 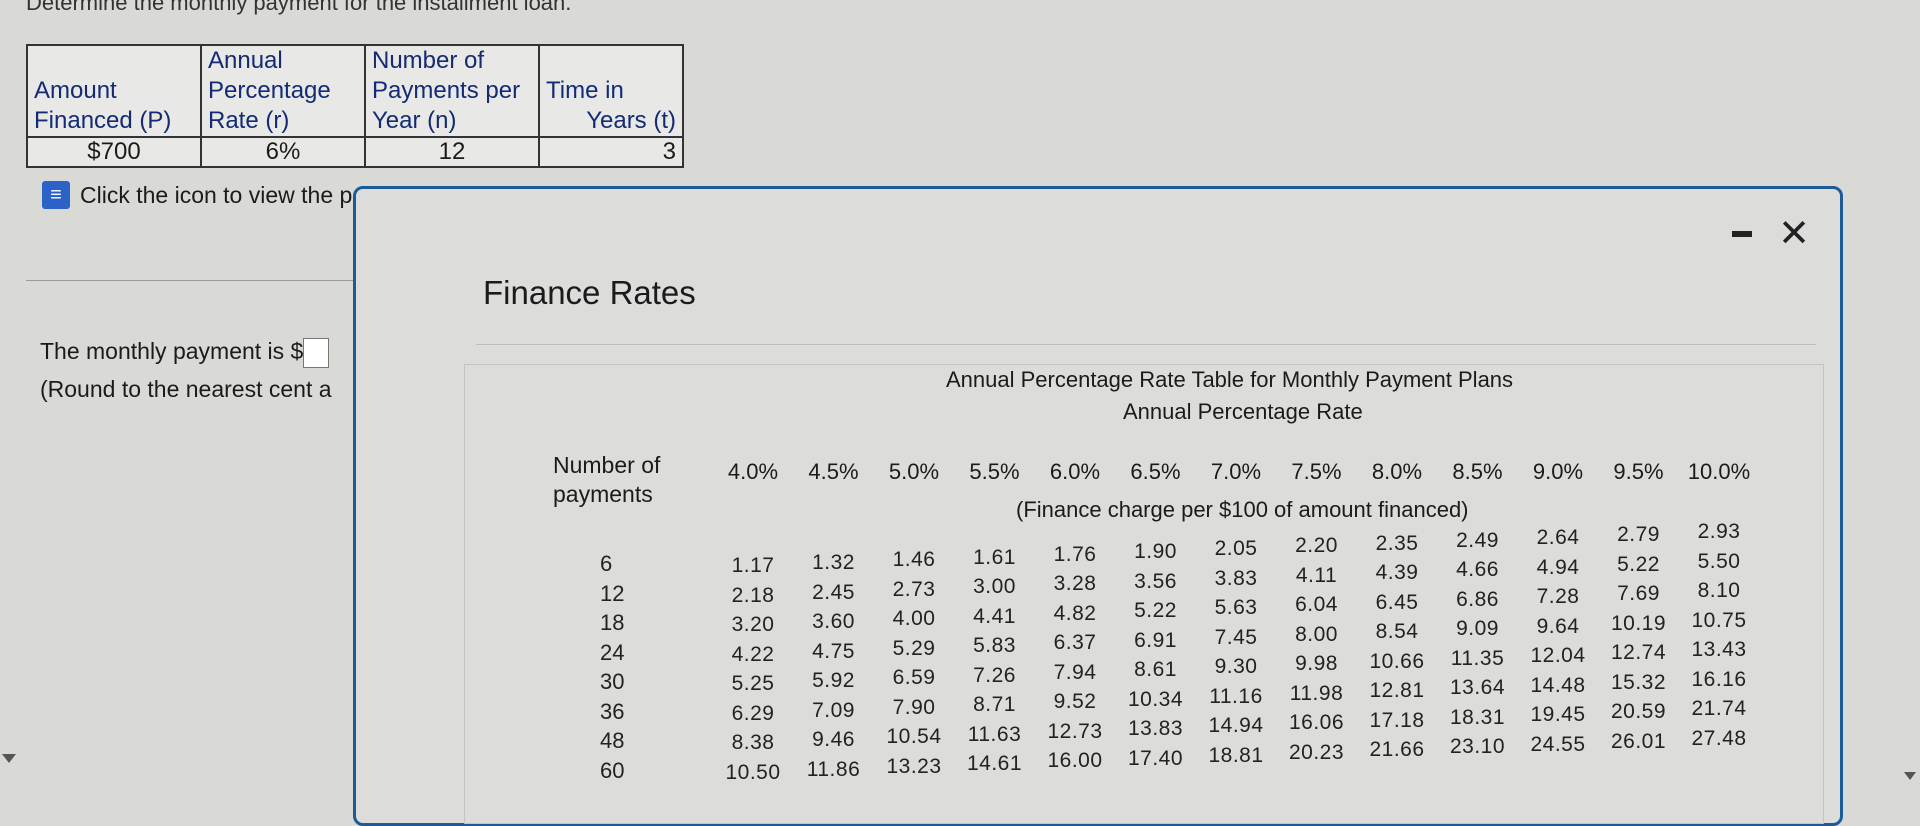 I want to click on finance-charge-cell: 2.93, so click(x=1719, y=532).